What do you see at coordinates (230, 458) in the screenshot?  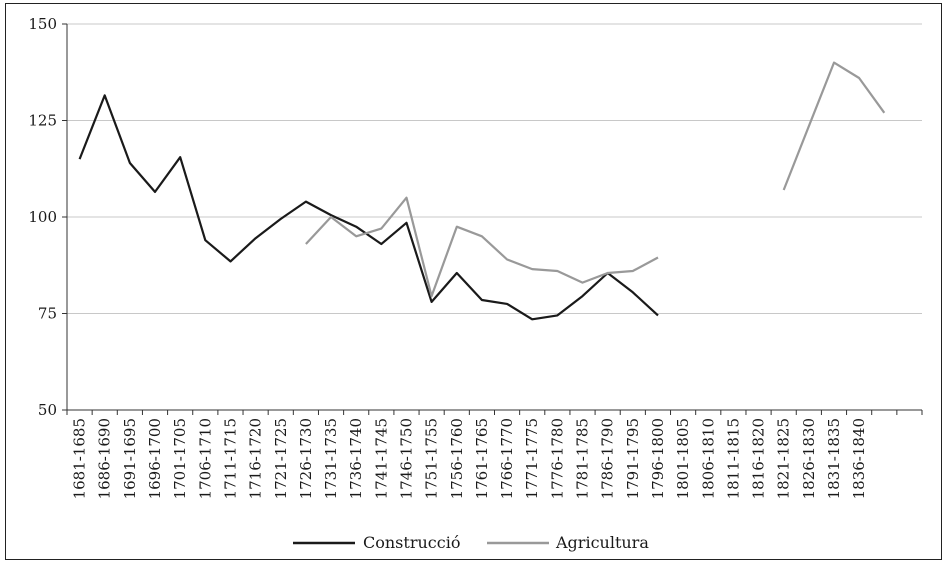 I see `x-tick-label: 1711-1715` at bounding box center [230, 458].